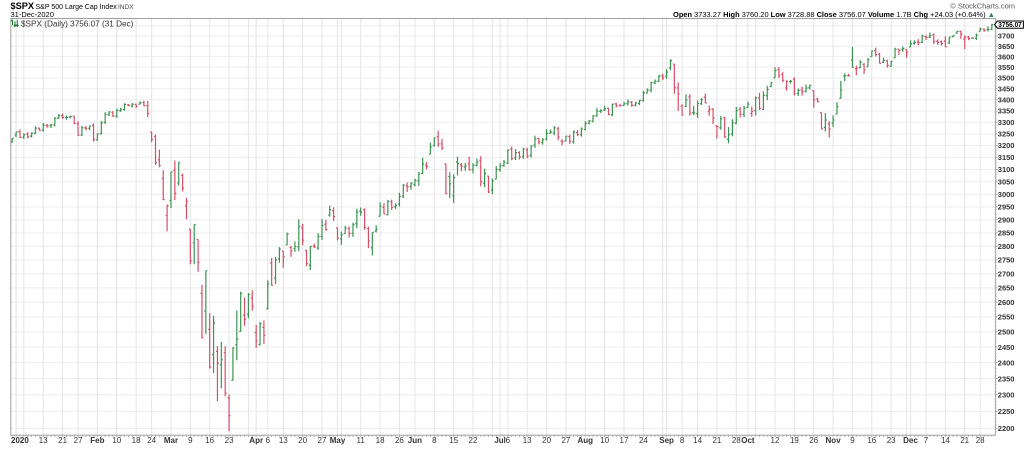  Describe the element at coordinates (1006, 332) in the screenshot. I see `svg-text: 2500` at that location.